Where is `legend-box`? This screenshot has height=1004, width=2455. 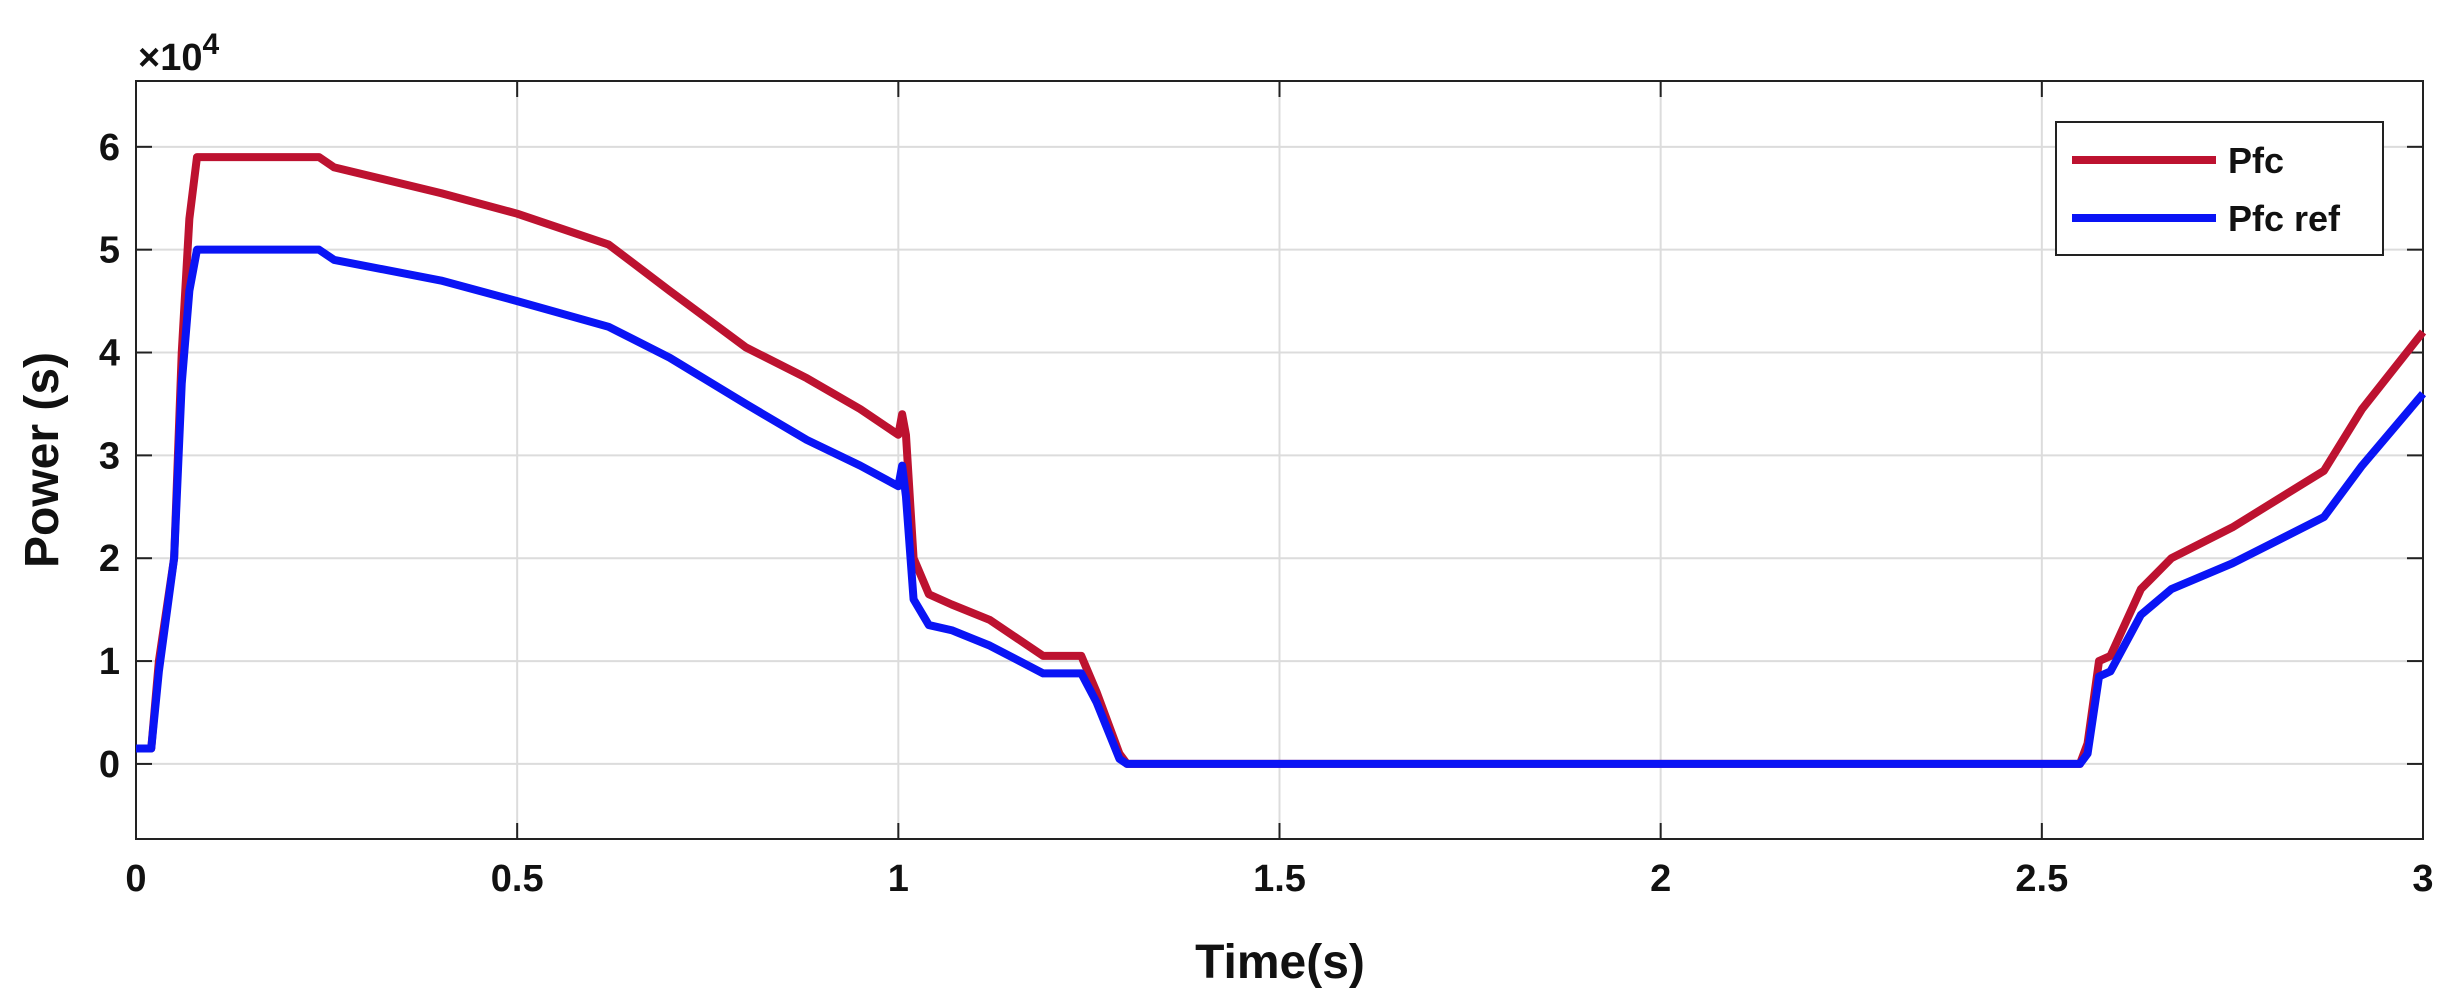
legend-box is located at coordinates (2219, 188).